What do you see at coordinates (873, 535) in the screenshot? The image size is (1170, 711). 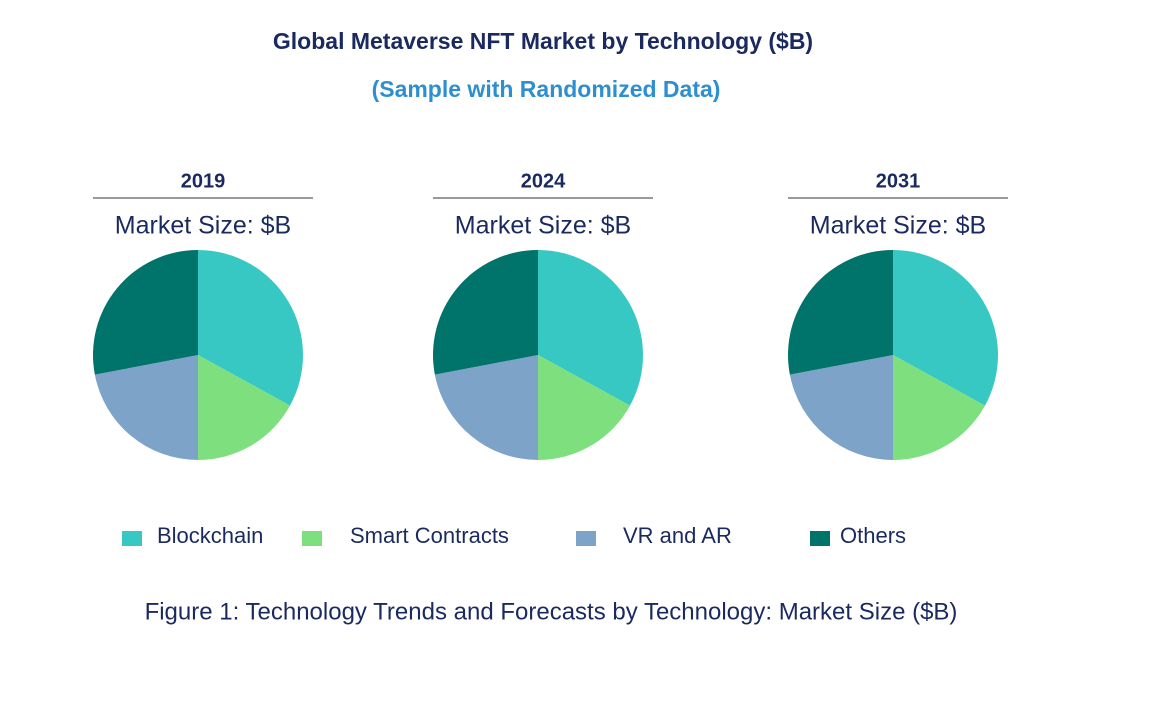 I see `legend-label: Others` at bounding box center [873, 535].